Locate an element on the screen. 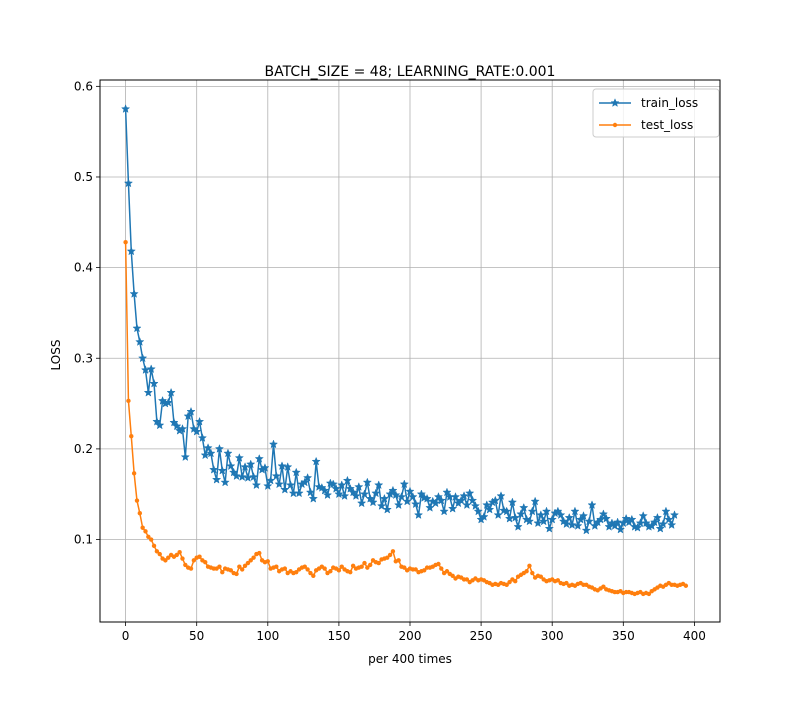 The image size is (800, 704). legend: train_loss test_loss is located at coordinates (656, 113).